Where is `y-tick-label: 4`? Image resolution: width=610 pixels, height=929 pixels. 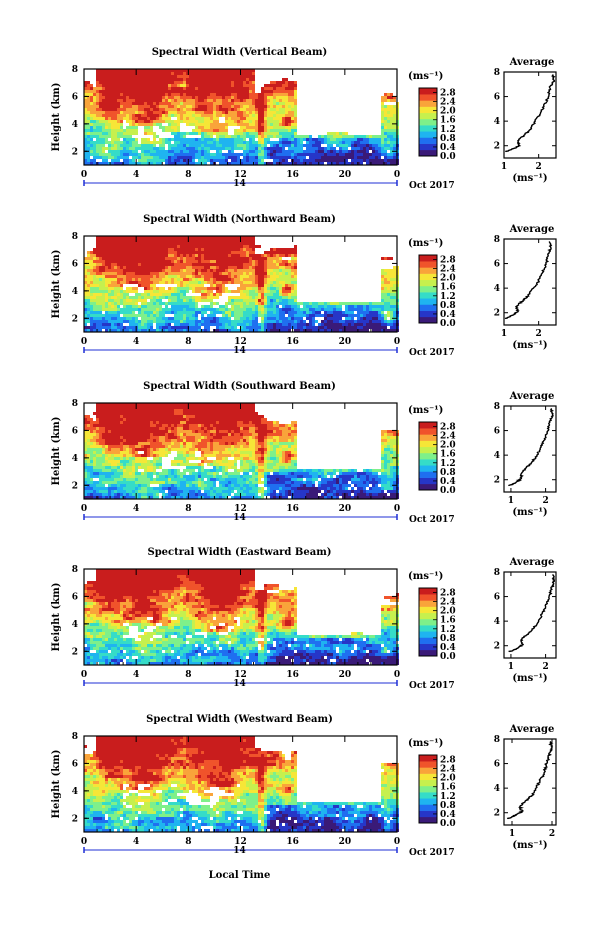 y-tick-label: 4 is located at coordinates (75, 125).